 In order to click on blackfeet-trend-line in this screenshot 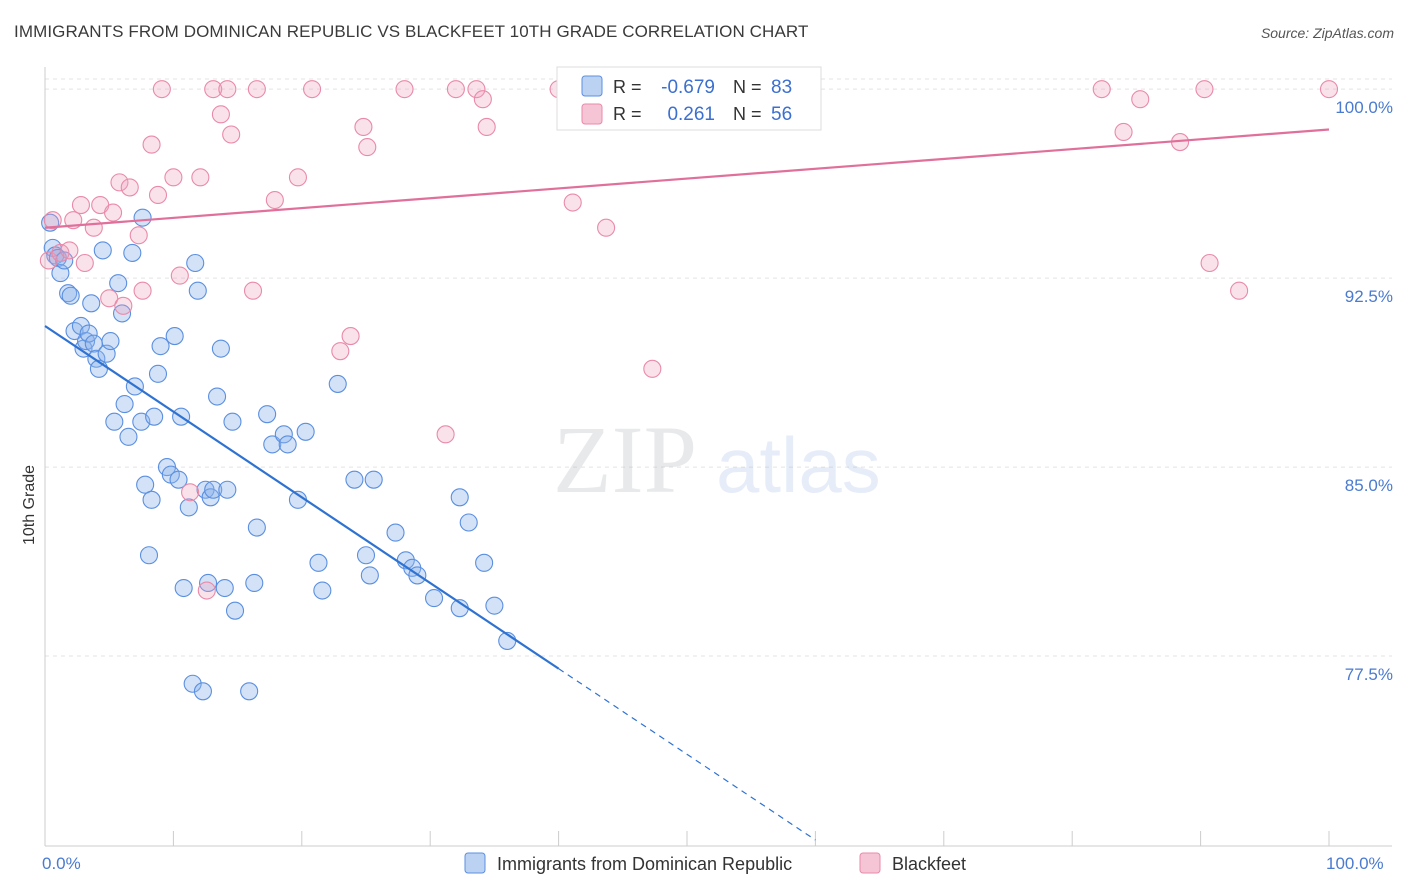, I will do `click(687, 178)`.